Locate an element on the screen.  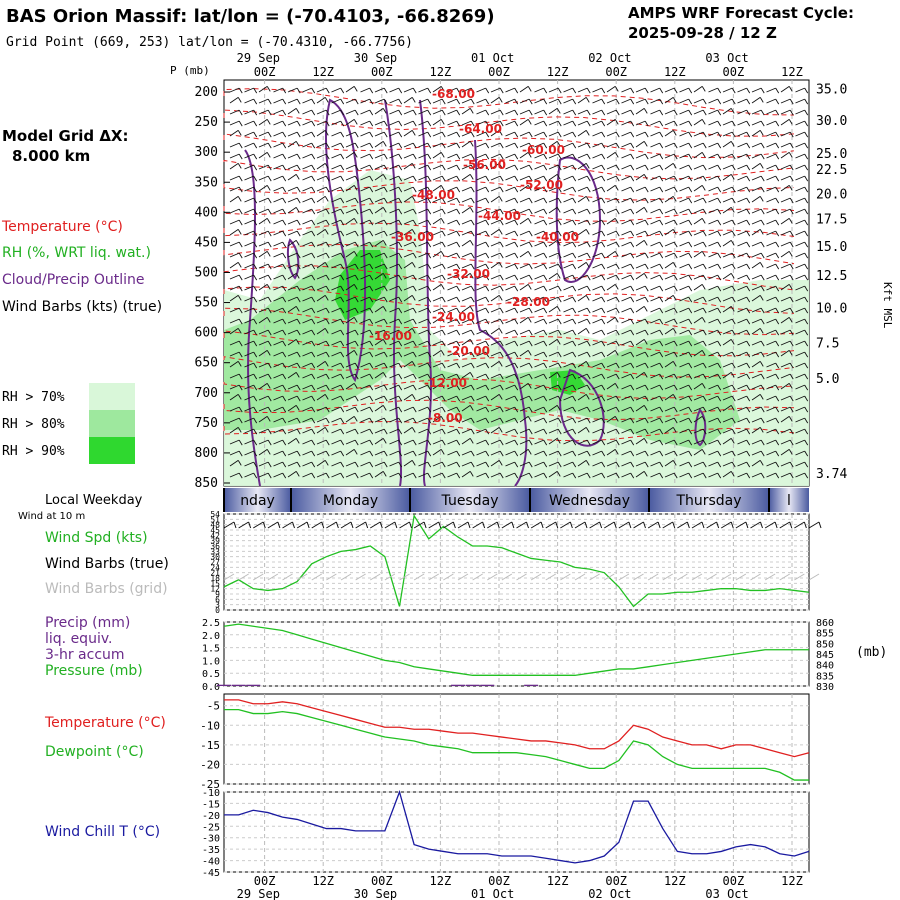
bottom-date-label: 29 Sep is located at coordinates (258, 893).